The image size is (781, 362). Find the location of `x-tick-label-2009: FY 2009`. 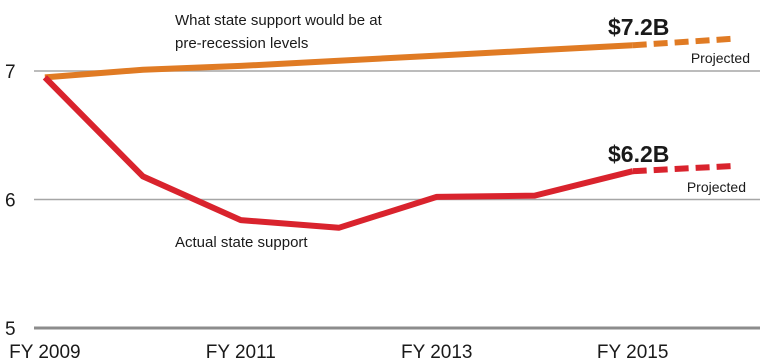

x-tick-label-2009: FY 2009 is located at coordinates (44, 352).